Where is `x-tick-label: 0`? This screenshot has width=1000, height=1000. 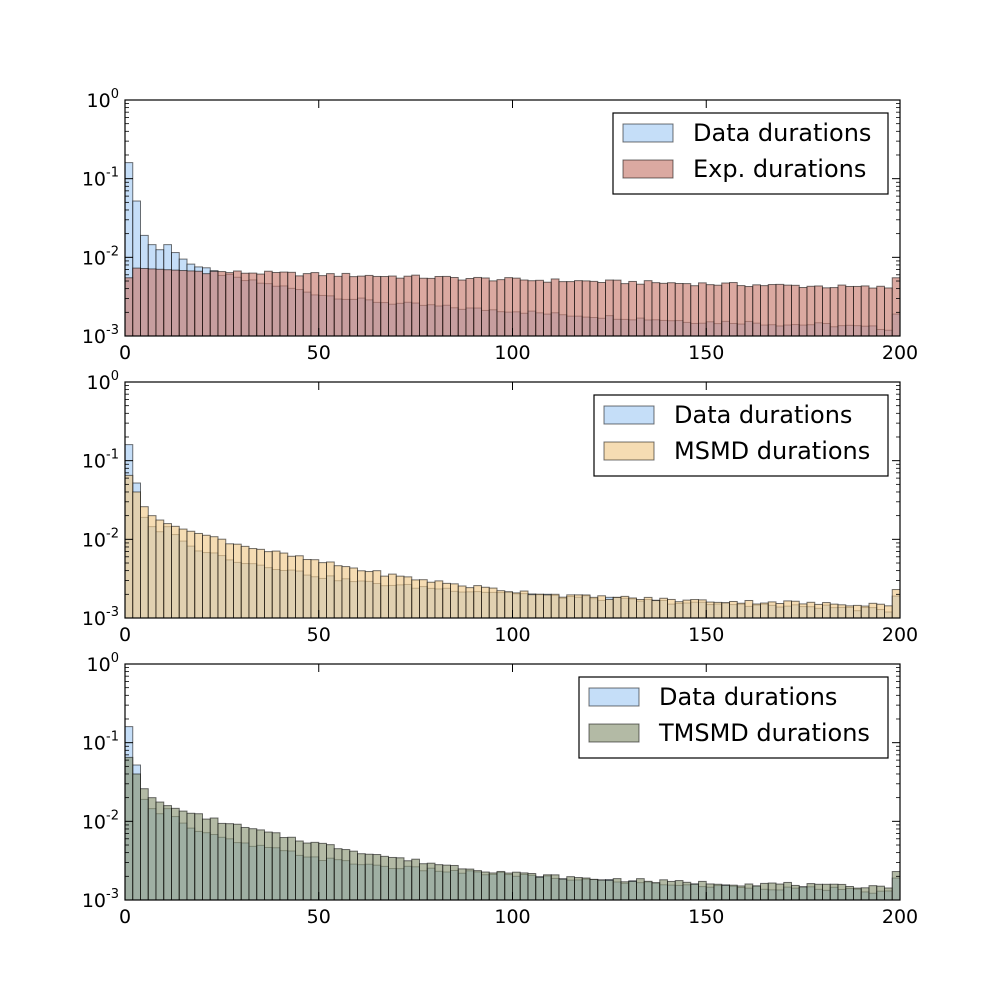 x-tick-label: 0 is located at coordinates (125, 917).